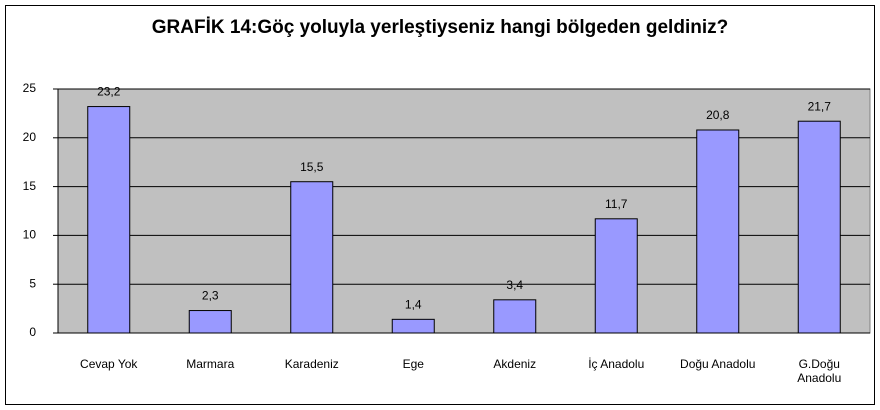  Describe the element at coordinates (210, 296) in the screenshot. I see `data-label: 2,3` at that location.